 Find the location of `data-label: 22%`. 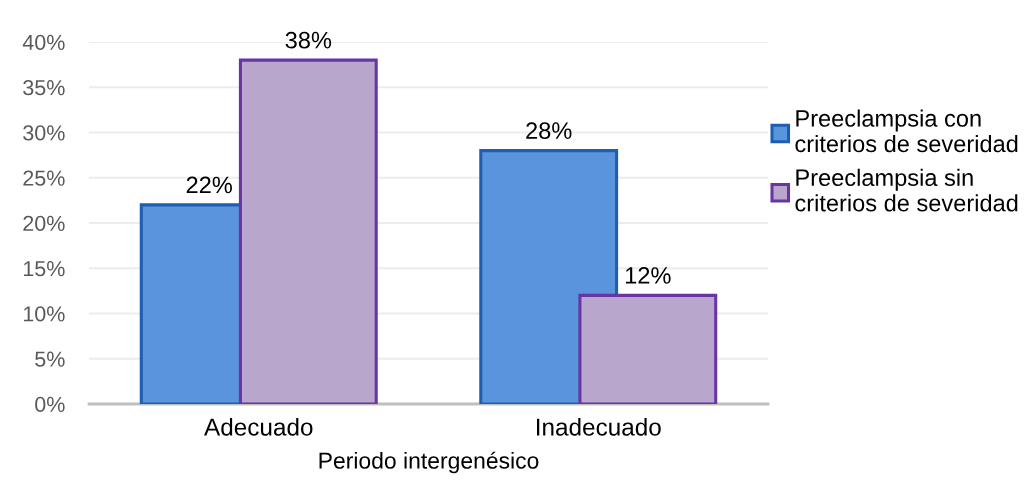

data-label: 22% is located at coordinates (209, 185).